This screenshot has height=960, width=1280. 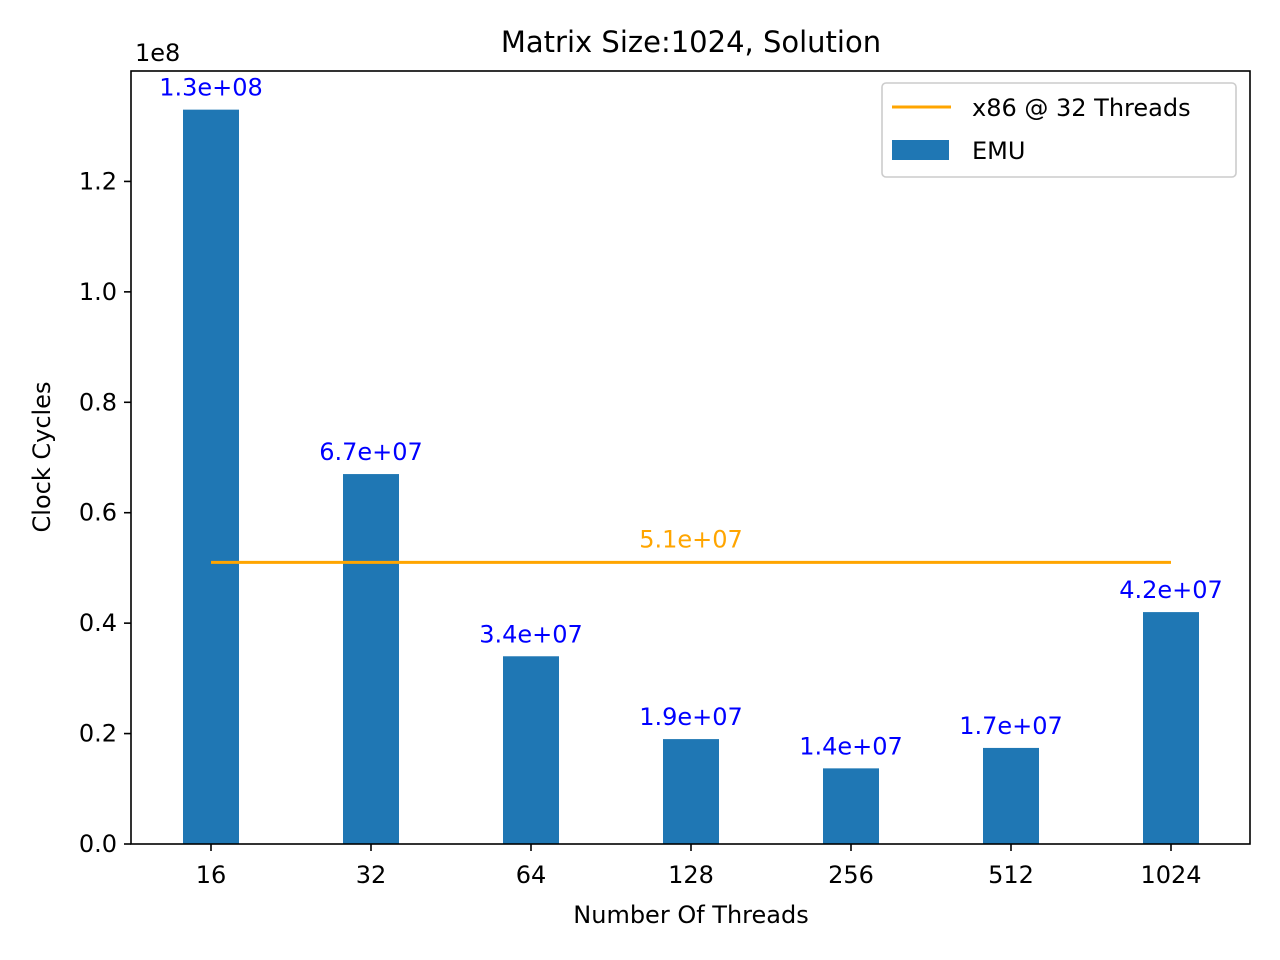 What do you see at coordinates (371, 875) in the screenshot?
I see `x-tick-label: 32` at bounding box center [371, 875].